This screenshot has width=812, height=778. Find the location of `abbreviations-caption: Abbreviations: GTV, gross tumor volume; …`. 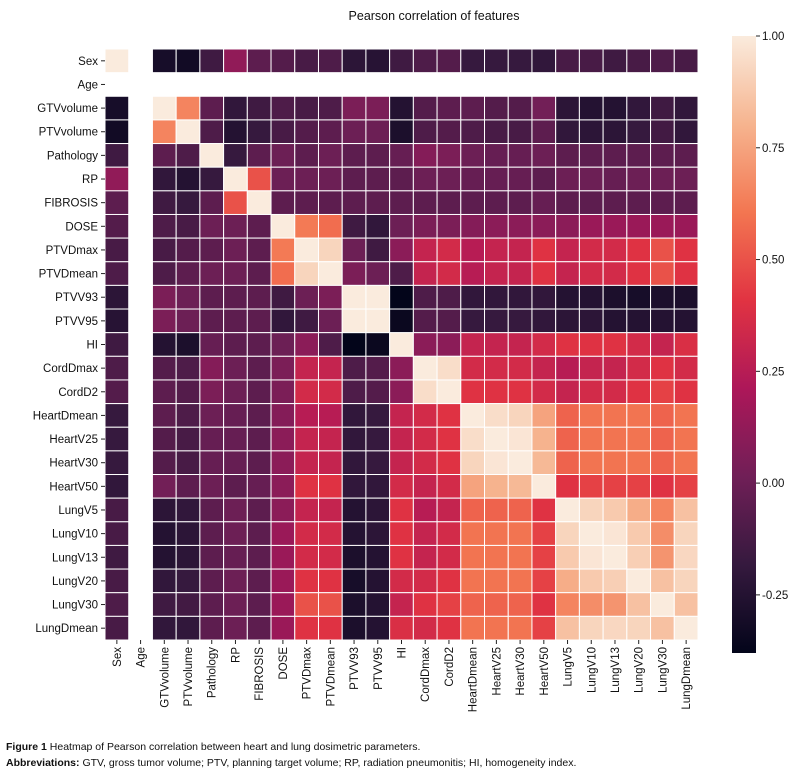

abbreviations-caption: Abbreviations: GTV, gross tumor volume; … is located at coordinates (406, 763).